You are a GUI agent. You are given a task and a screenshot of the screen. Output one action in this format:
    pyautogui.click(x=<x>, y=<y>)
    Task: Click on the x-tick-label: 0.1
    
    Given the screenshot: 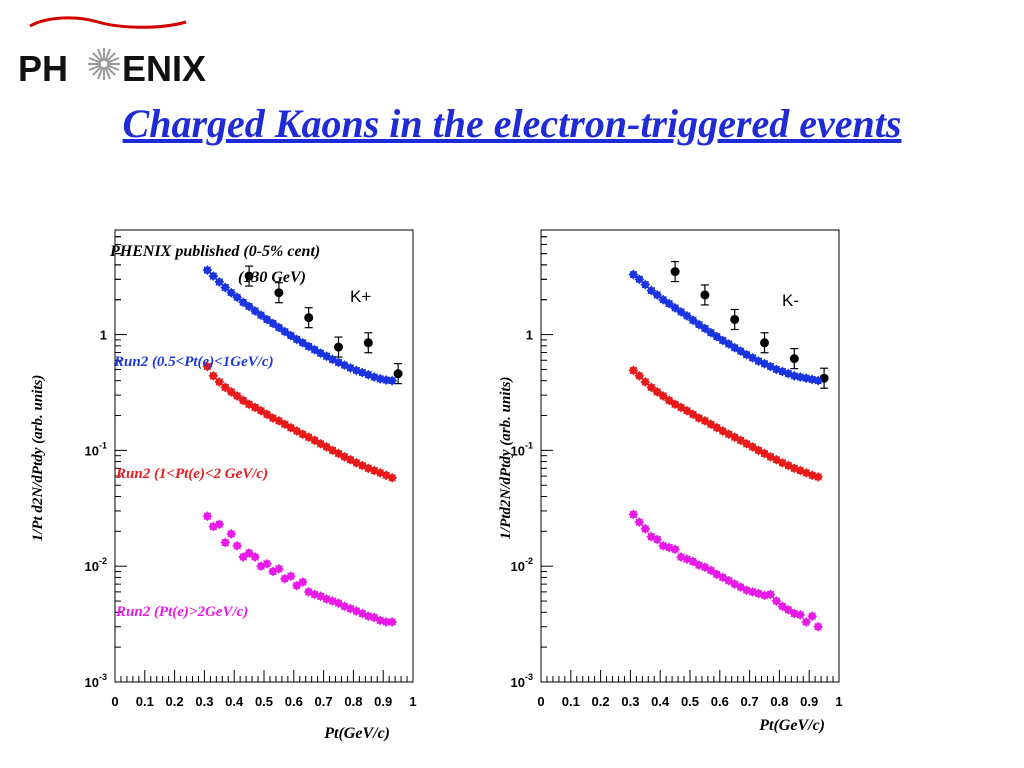 What is the action you would take?
    pyautogui.click(x=571, y=701)
    